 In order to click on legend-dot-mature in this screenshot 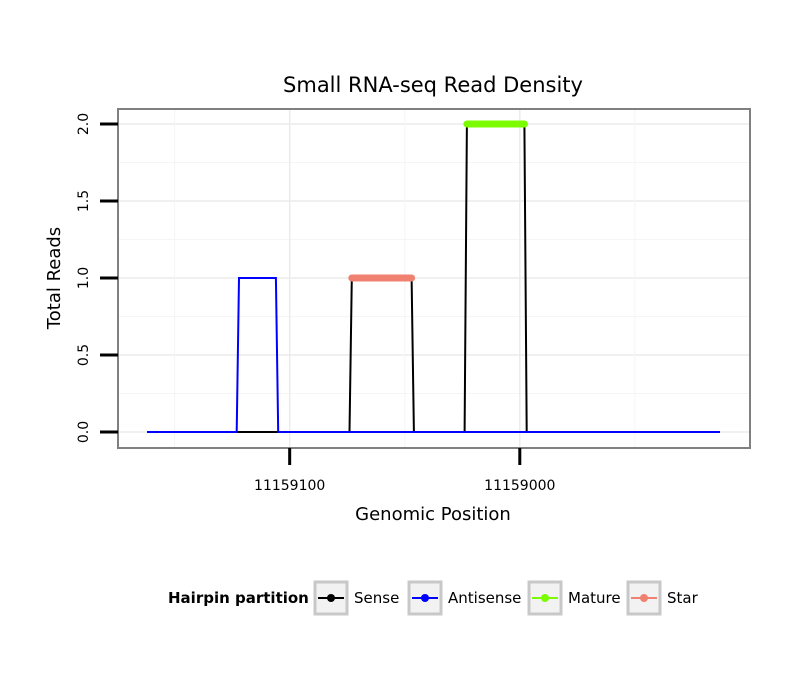, I will do `click(545, 598)`.